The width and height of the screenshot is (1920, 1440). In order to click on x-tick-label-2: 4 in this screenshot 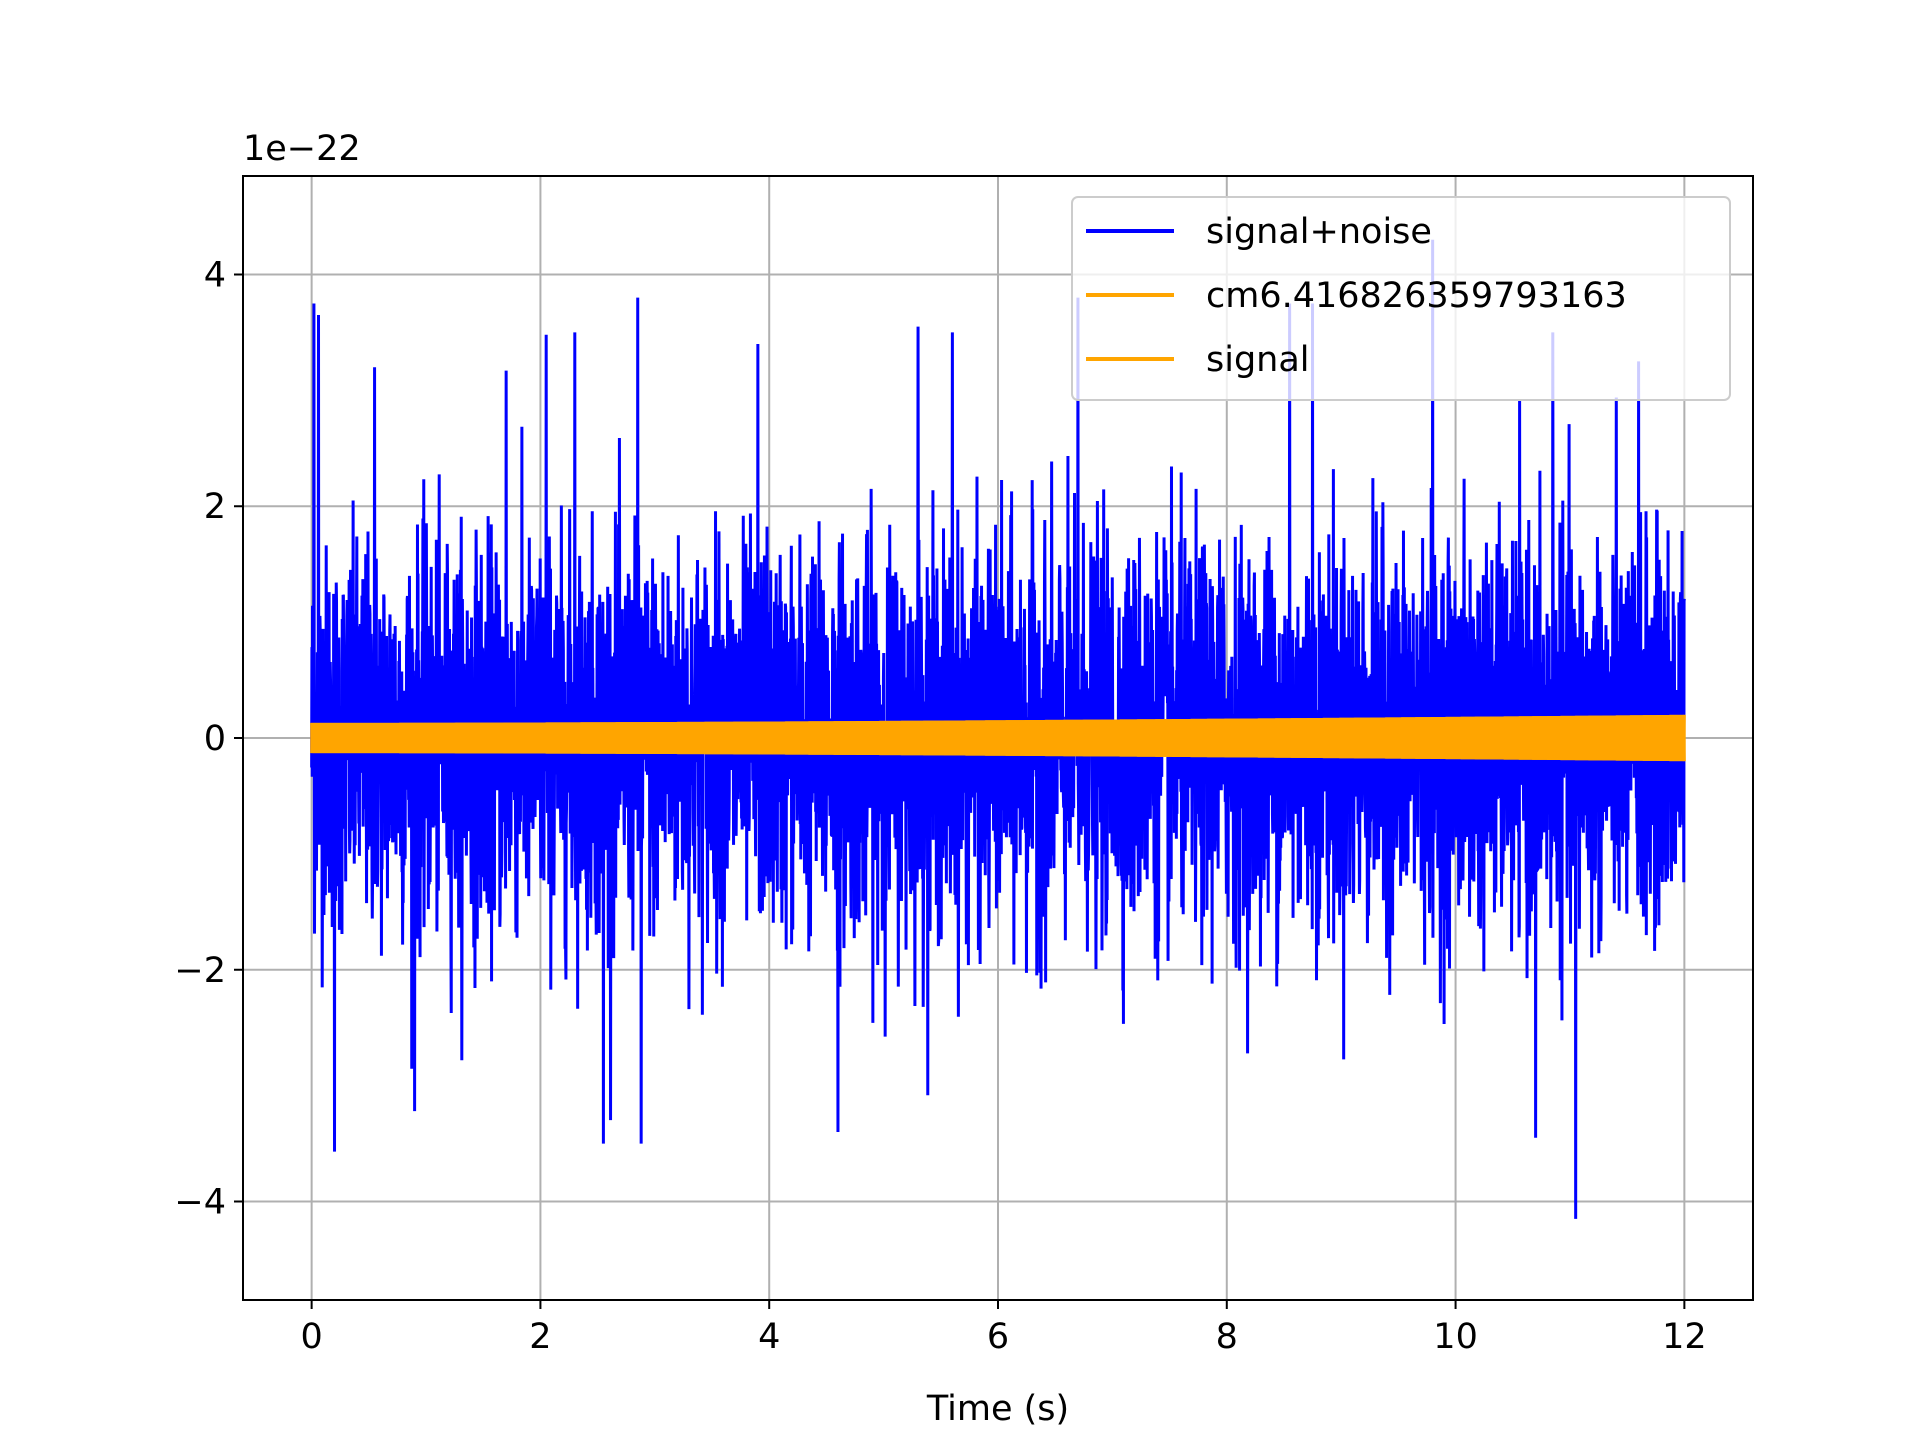, I will do `click(769, 1337)`.